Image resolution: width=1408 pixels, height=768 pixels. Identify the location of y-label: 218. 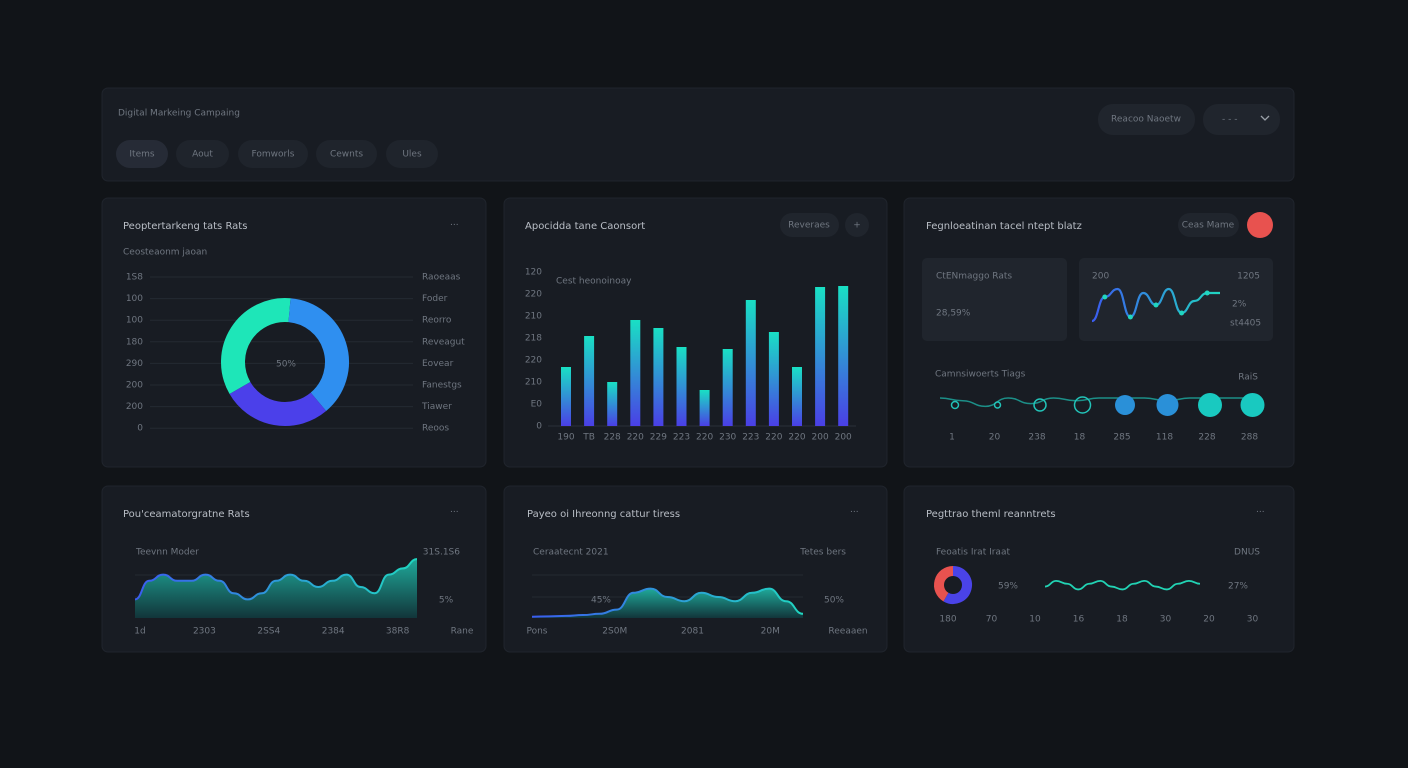
(533, 339).